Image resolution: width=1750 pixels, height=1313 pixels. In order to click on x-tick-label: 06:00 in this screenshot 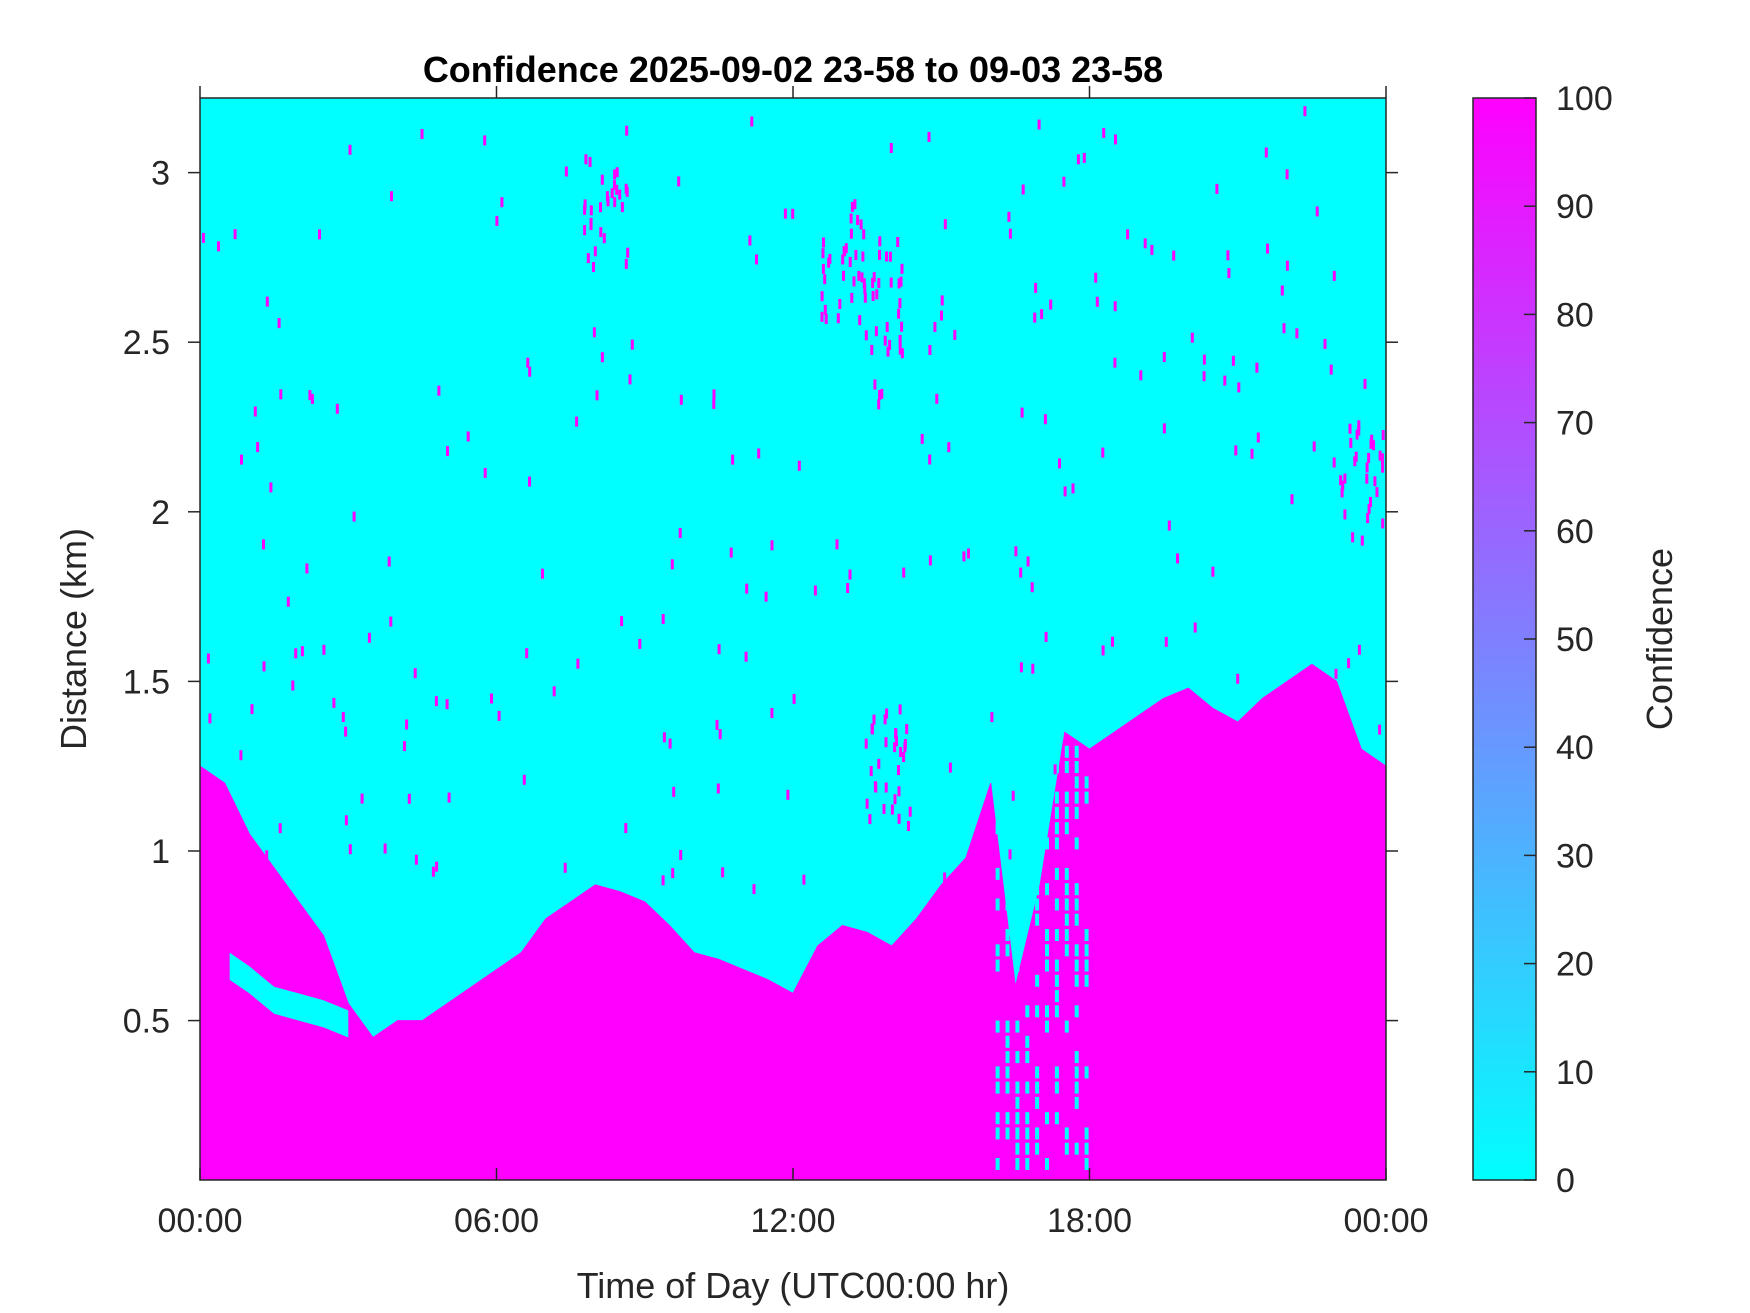, I will do `click(496, 1221)`.